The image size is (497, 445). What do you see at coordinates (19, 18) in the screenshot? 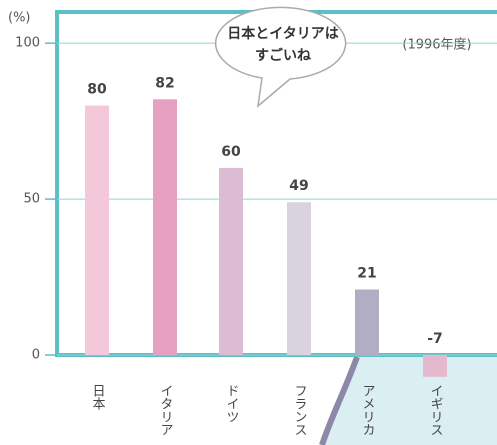
I see `y-unit: (%)` at bounding box center [19, 18].